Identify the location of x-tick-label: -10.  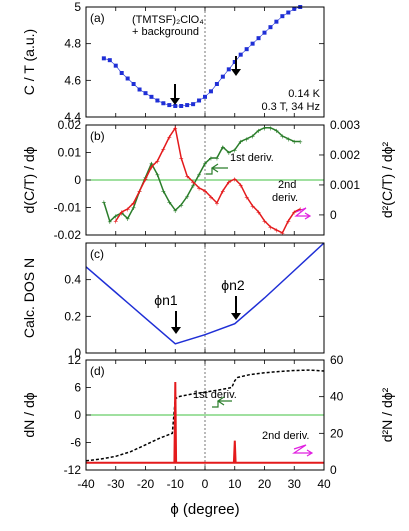
(176, 484).